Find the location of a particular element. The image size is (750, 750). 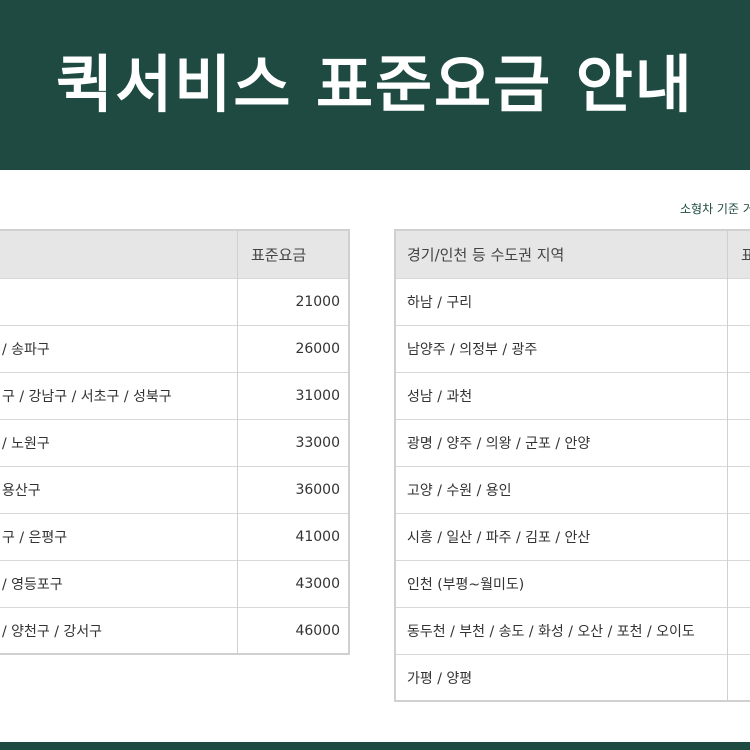

page-title: 퀵서비스 표준요금 안내 is located at coordinates (375, 84).